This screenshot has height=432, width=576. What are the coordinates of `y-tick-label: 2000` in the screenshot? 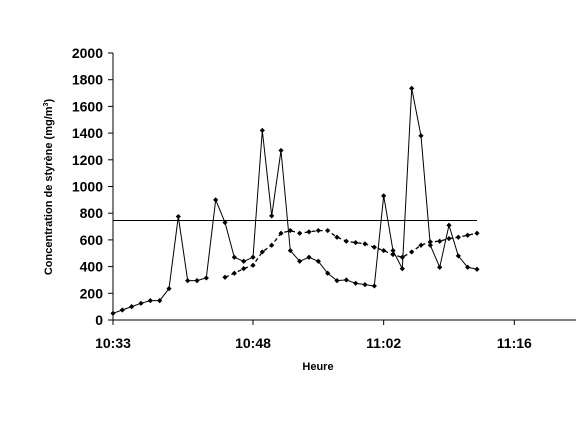 It's located at (87, 53).